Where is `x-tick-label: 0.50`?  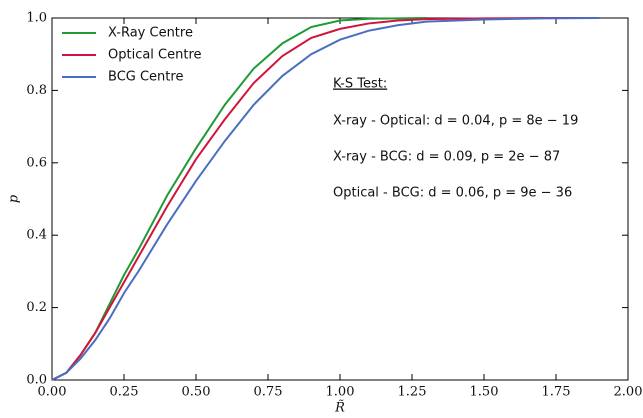
x-tick-label: 0.50 is located at coordinates (196, 392).